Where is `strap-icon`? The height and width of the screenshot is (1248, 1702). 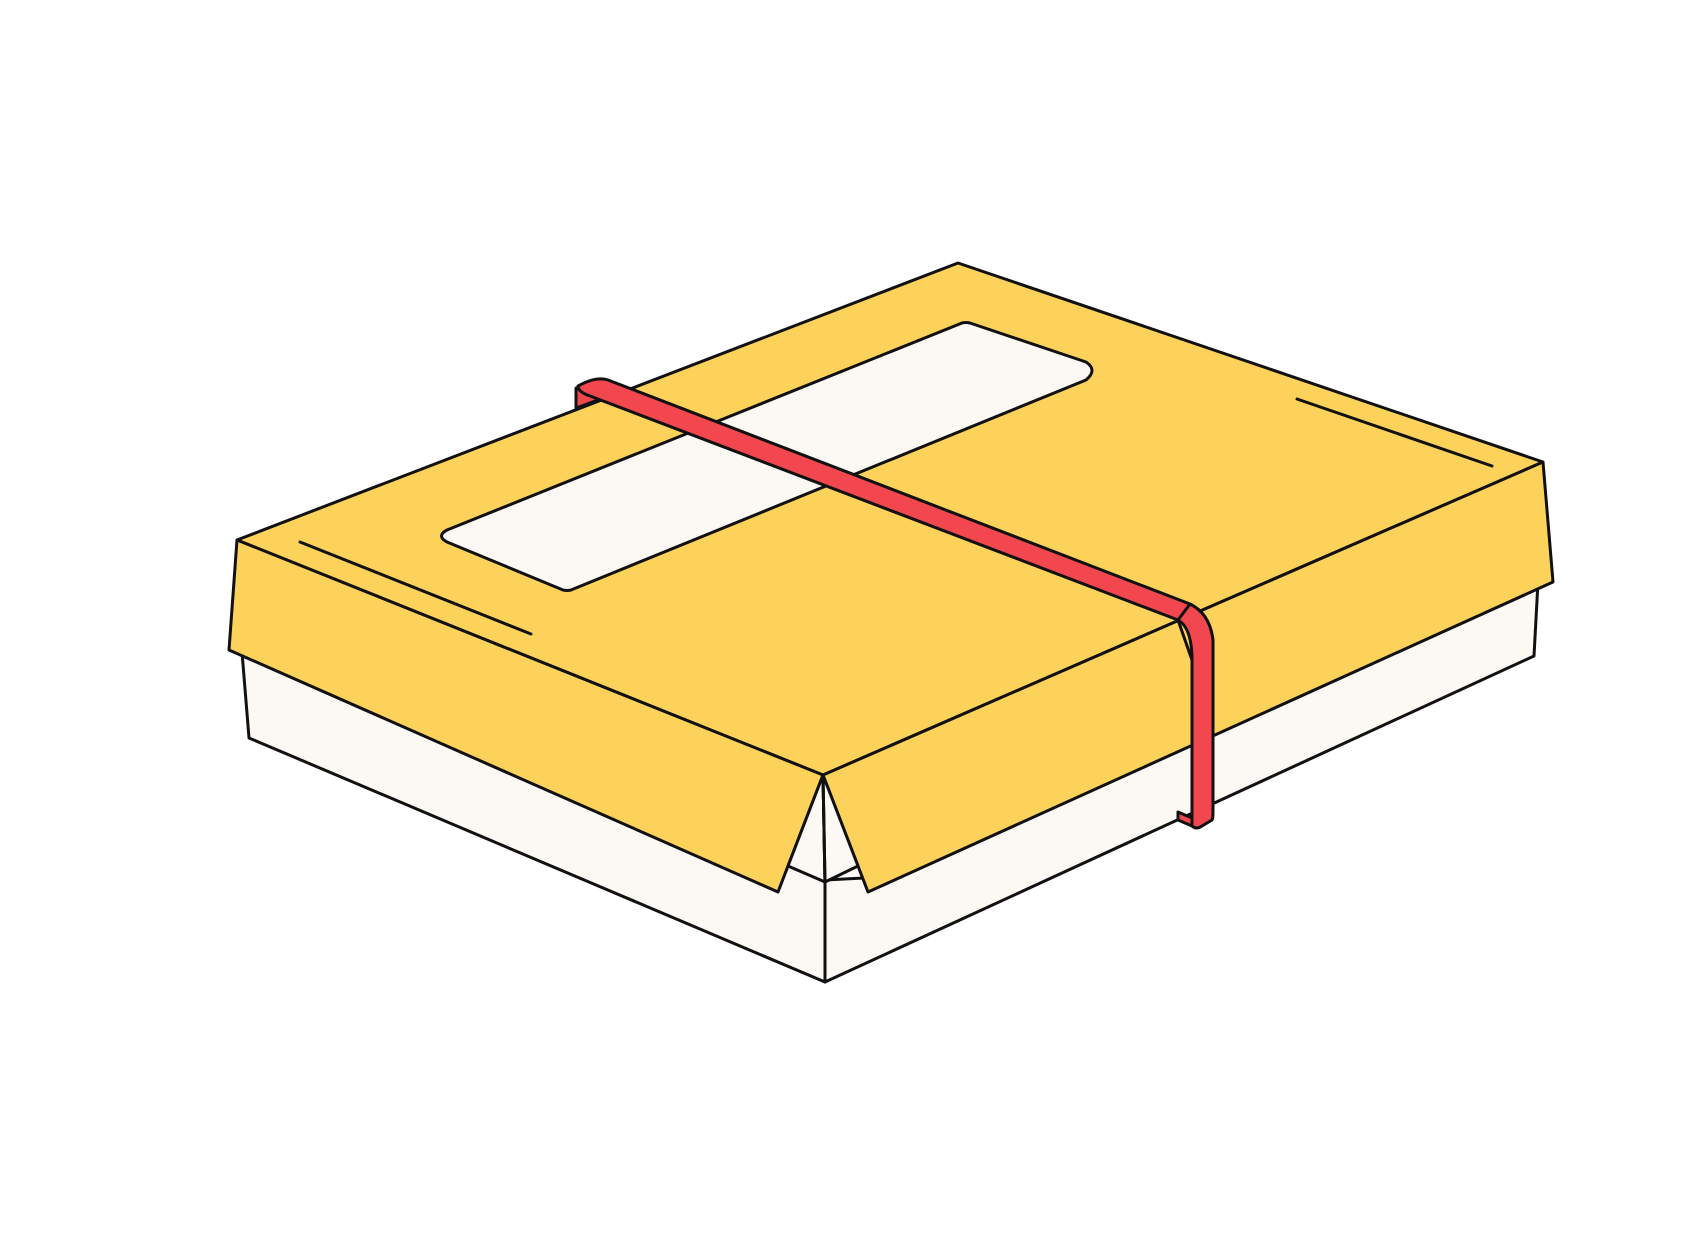
strap-icon is located at coordinates (894, 603).